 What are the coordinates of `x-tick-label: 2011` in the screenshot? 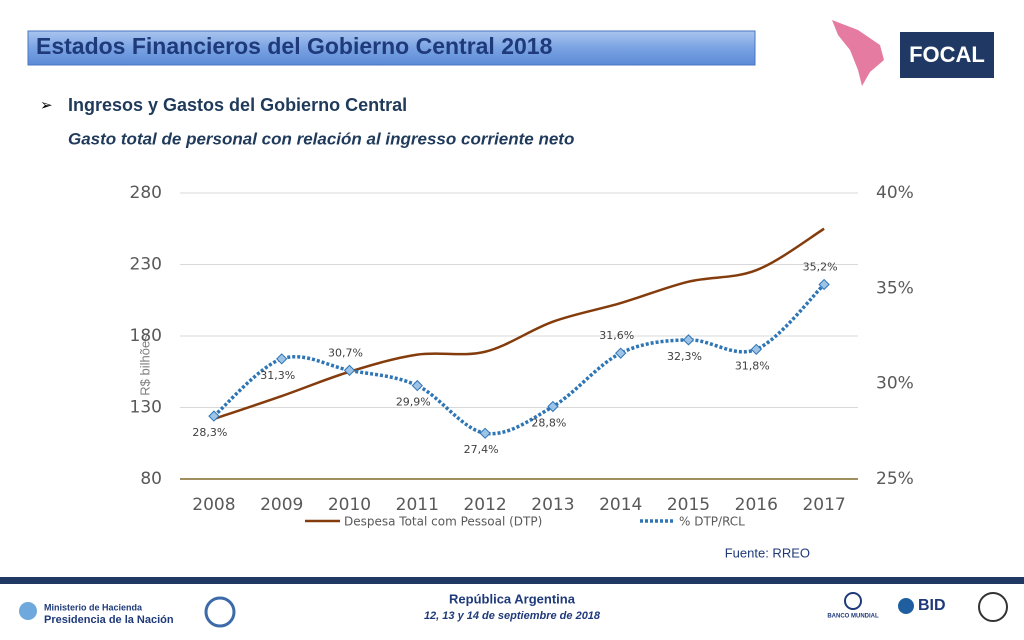 It's located at (417, 505).